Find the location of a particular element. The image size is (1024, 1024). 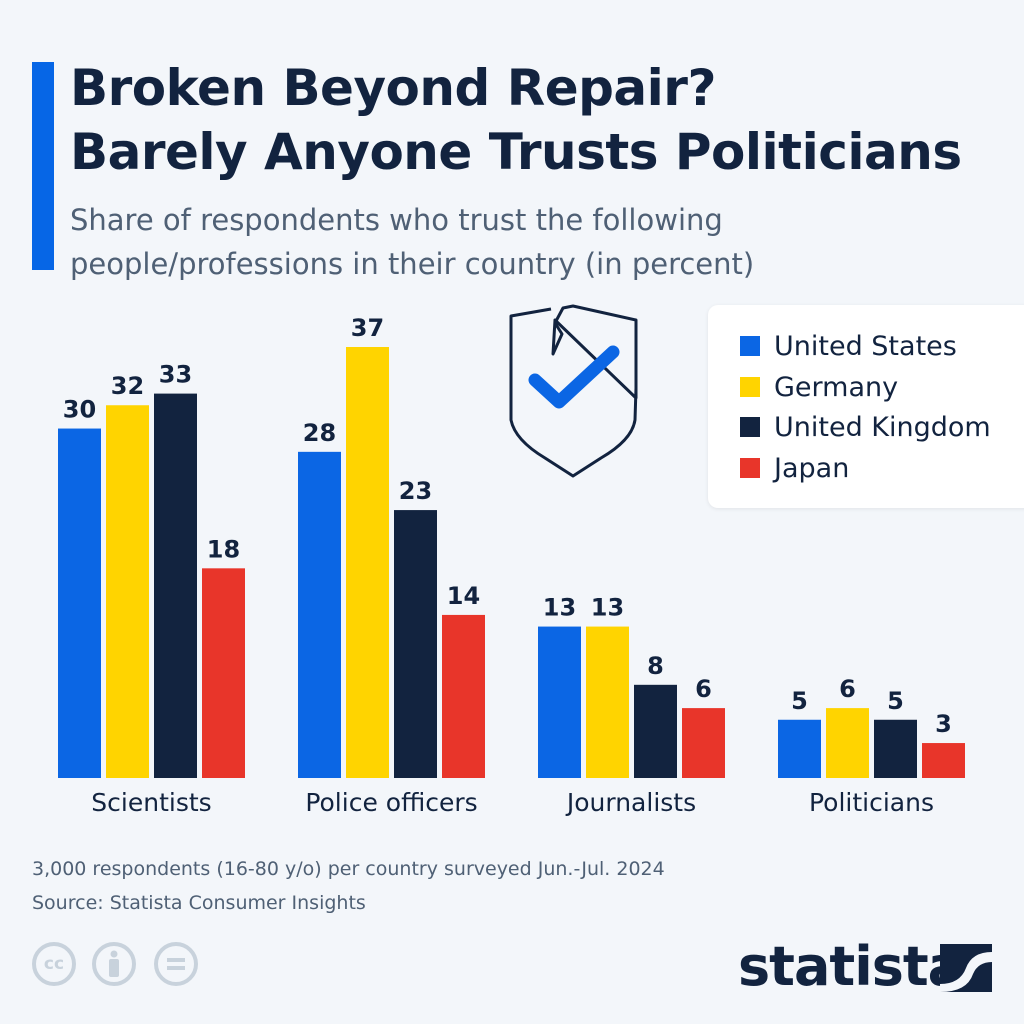

statista-logo-mark-icon is located at coordinates (966, 968).